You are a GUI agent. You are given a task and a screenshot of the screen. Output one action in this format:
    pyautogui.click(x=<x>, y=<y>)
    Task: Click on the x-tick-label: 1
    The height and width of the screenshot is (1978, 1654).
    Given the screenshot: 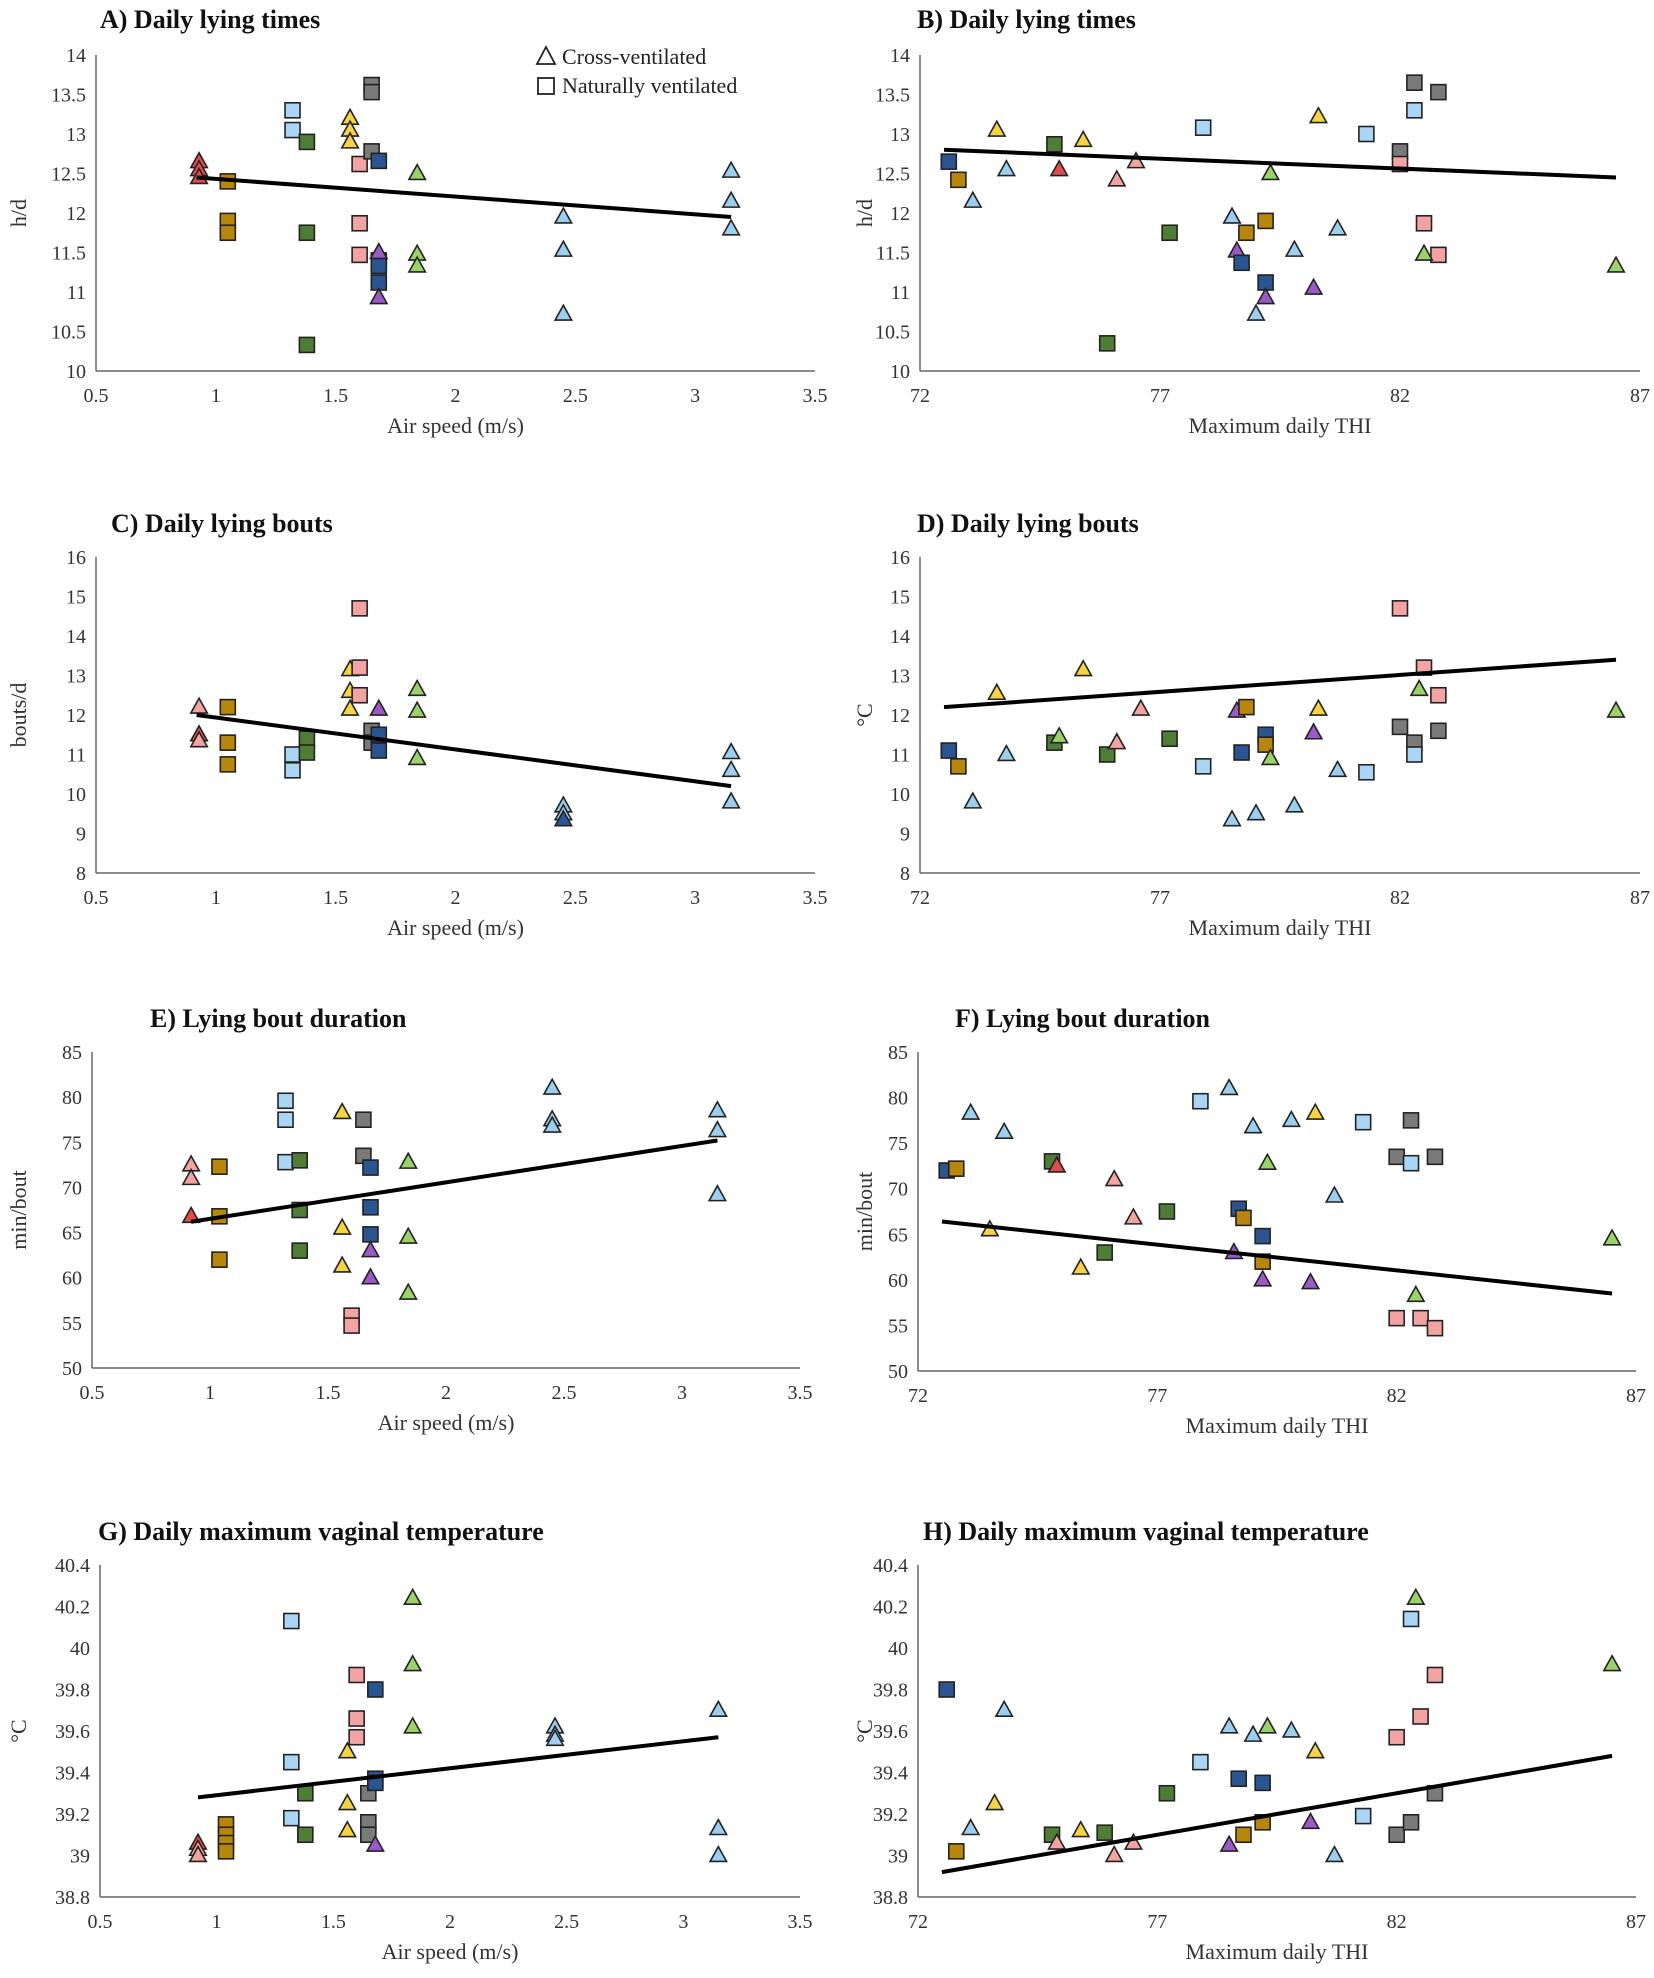 What is the action you would take?
    pyautogui.click(x=216, y=396)
    